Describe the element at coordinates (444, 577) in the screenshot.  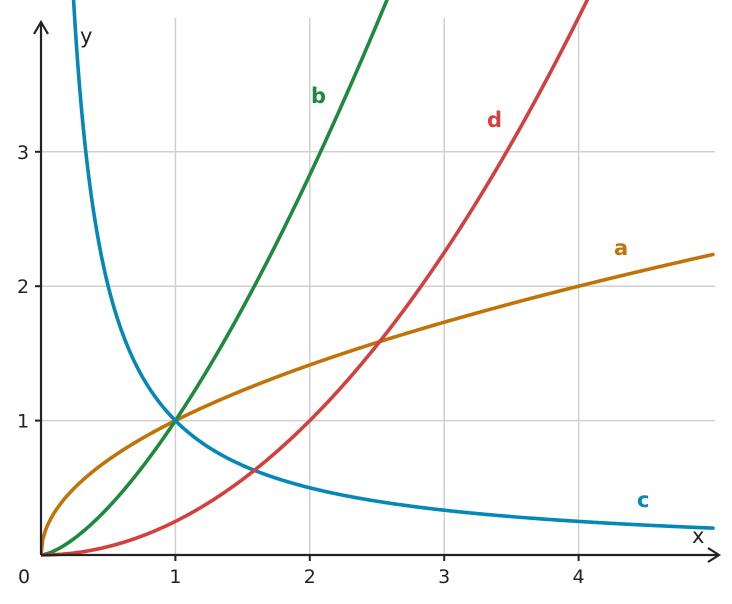
I see `x-tick-label: 3` at that location.